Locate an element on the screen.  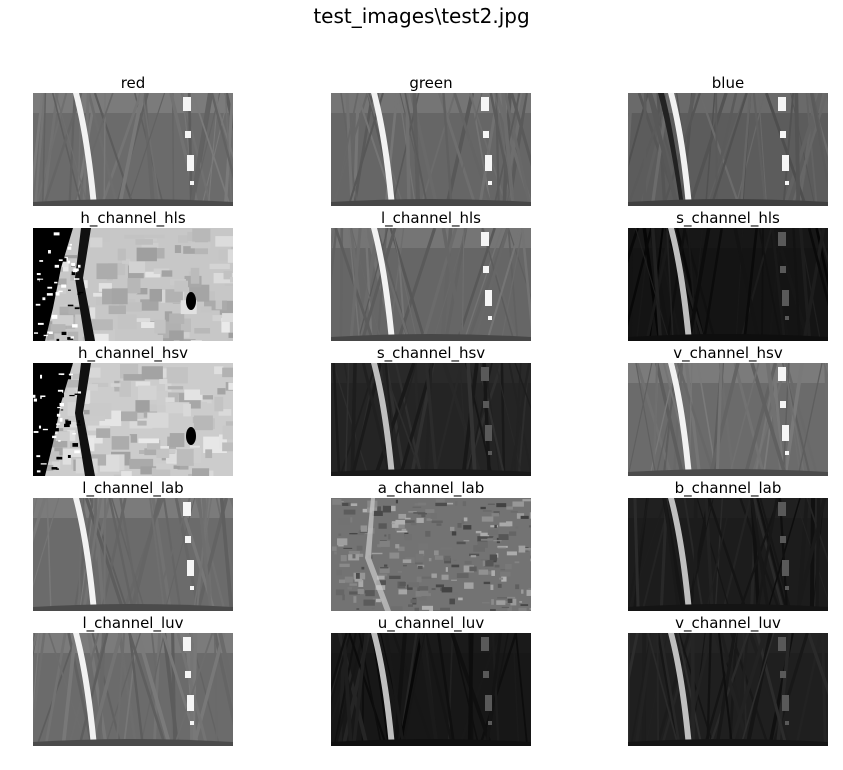
panel-title: green is located at coordinates (431, 83).